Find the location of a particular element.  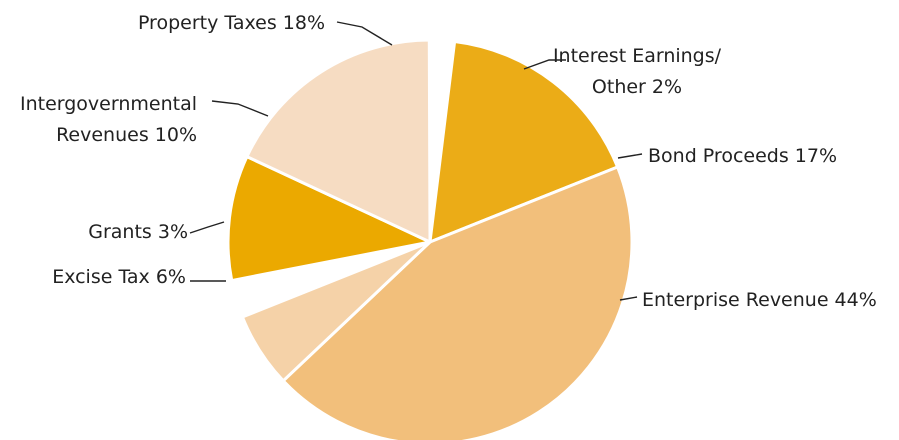

slice-label-grants: Grants 3% is located at coordinates (138, 232).